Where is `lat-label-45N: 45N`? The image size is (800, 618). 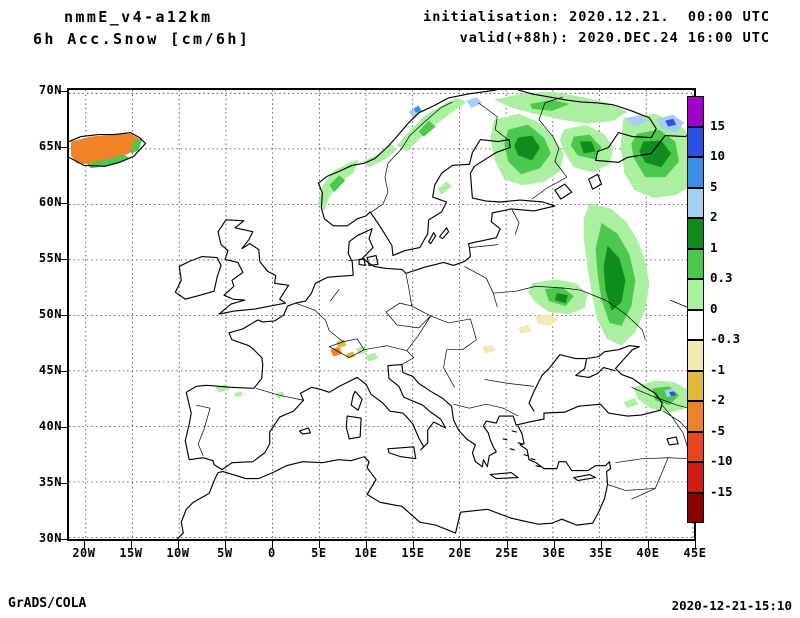 lat-label-45N: 45N is located at coordinates (50, 370).